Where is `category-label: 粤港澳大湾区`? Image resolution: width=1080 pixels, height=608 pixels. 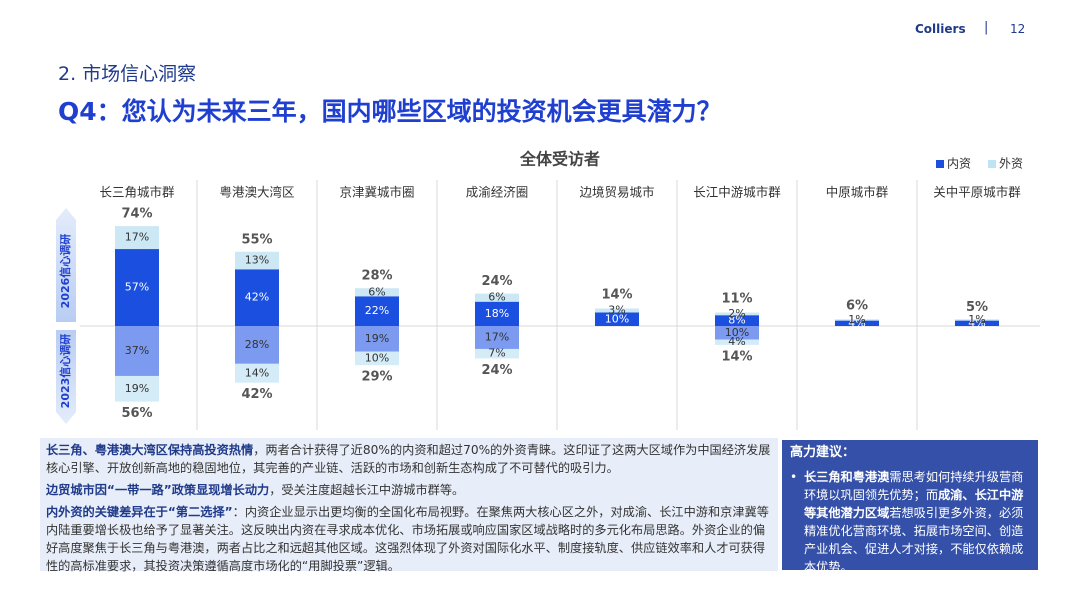 category-label: 粤港澳大湾区 is located at coordinates (256, 192).